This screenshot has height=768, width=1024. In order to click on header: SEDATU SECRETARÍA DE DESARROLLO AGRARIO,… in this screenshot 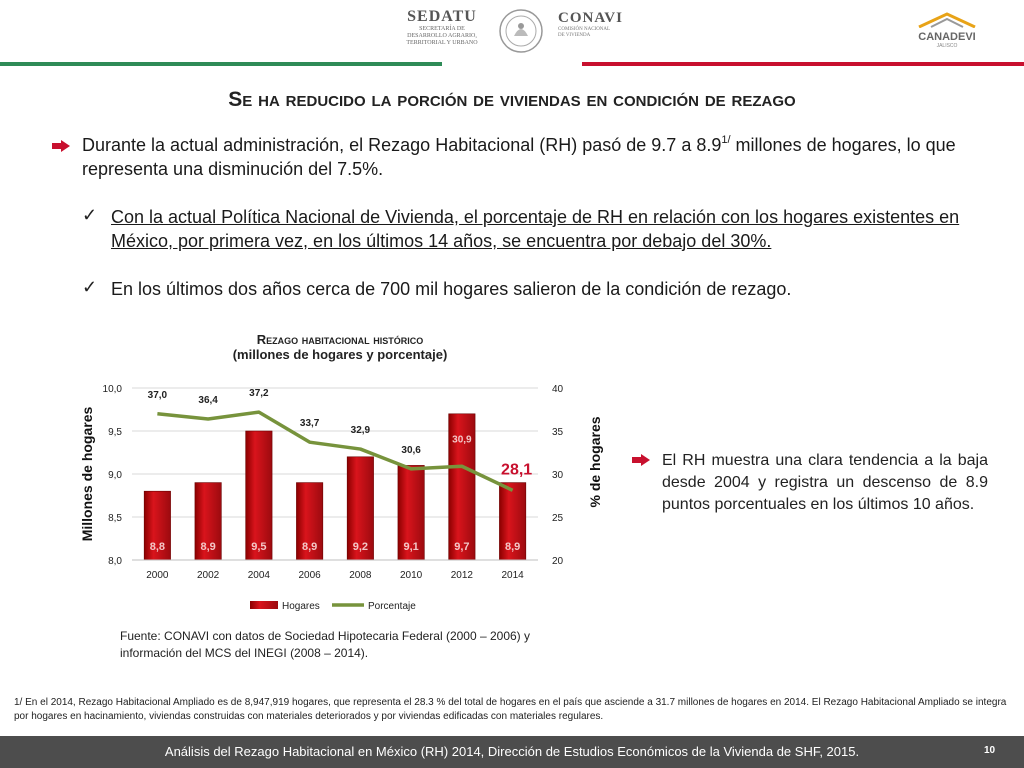, I will do `click(512, 33)`.